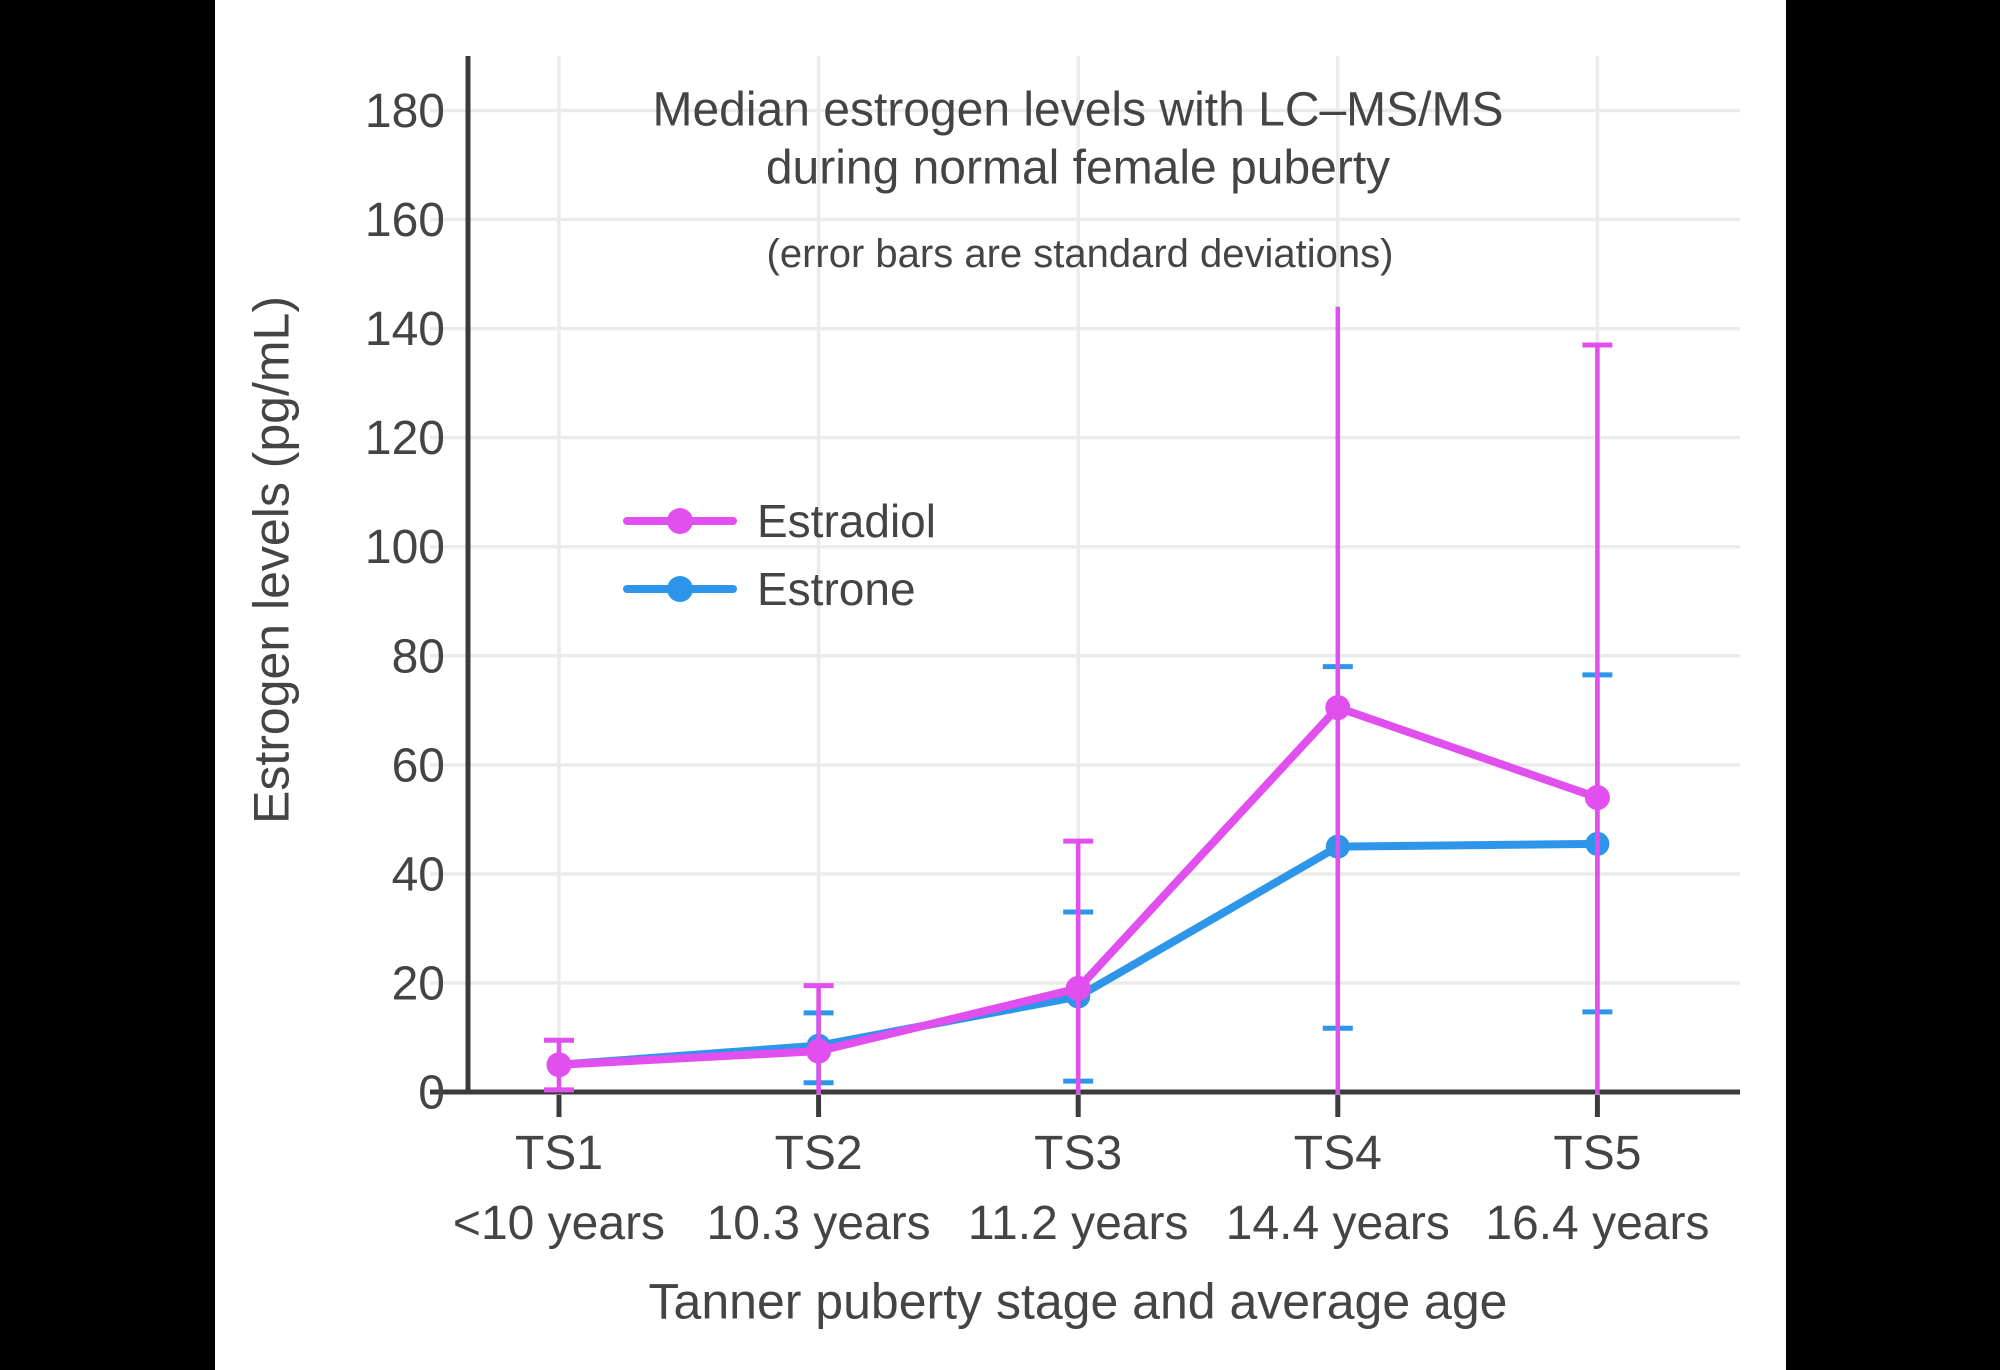  Describe the element at coordinates (405, 220) in the screenshot. I see `y-tick-label: 160` at that location.